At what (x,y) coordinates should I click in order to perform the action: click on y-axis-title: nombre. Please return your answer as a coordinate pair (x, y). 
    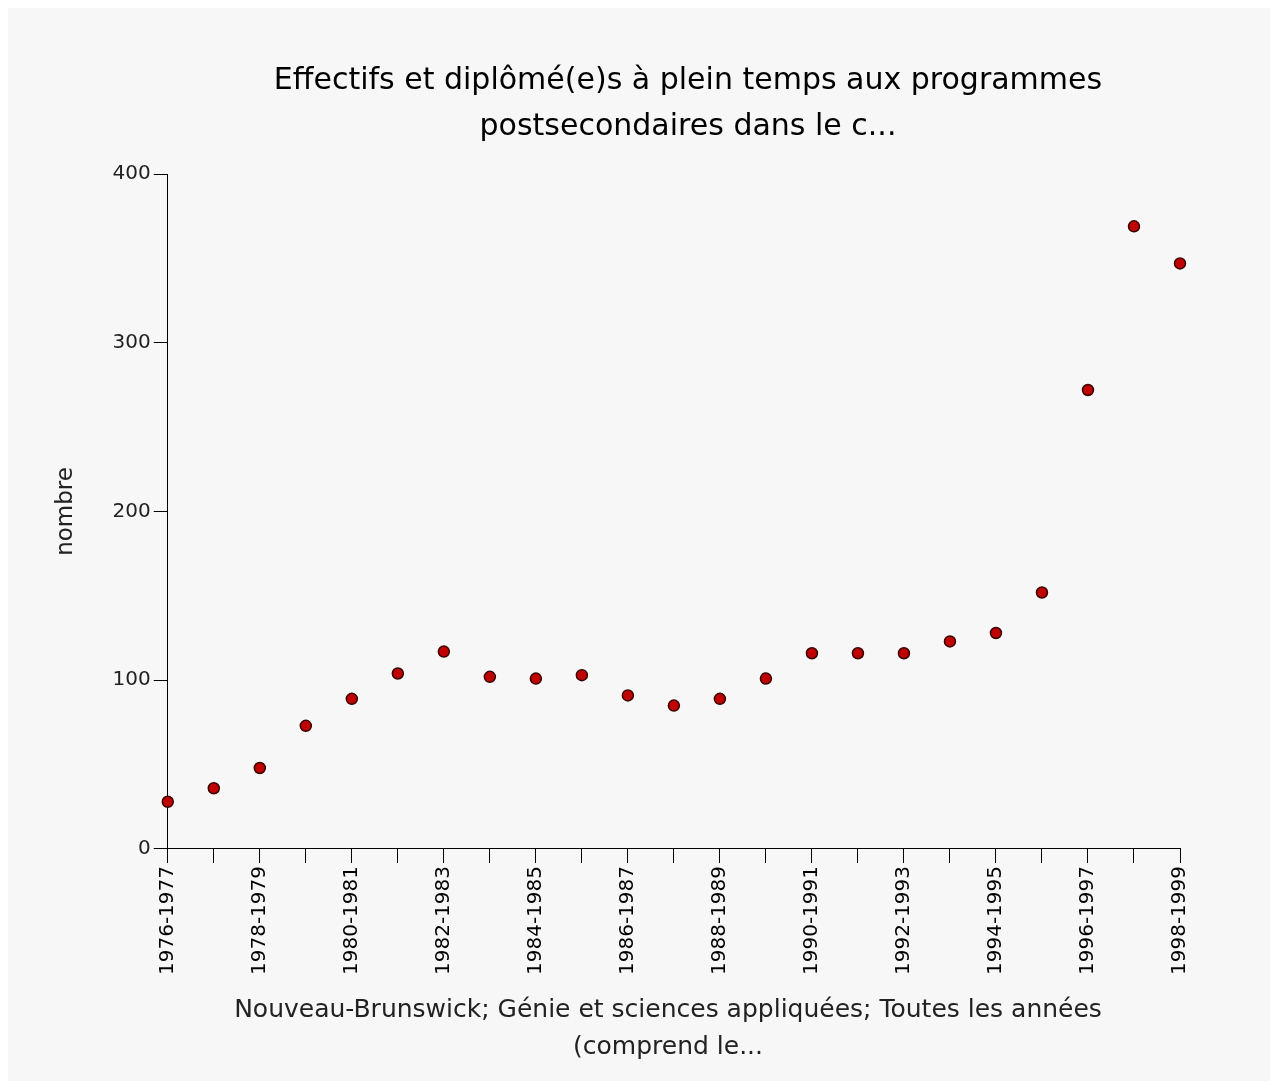
    Looking at the image, I should click on (63, 511).